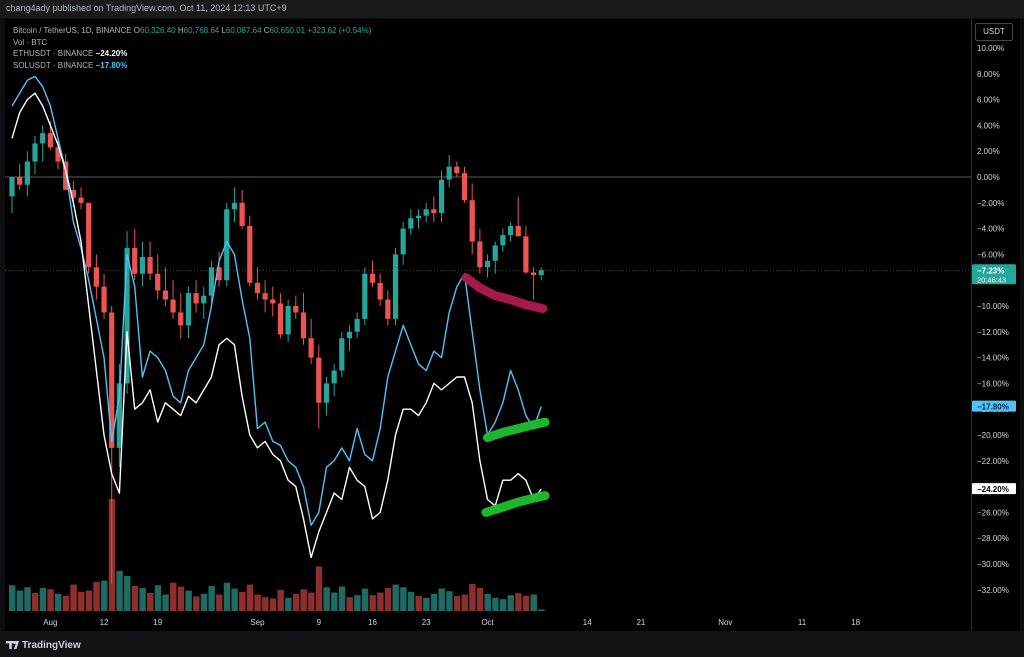  I want to click on y-tick-label: −10.00%, so click(993, 306).